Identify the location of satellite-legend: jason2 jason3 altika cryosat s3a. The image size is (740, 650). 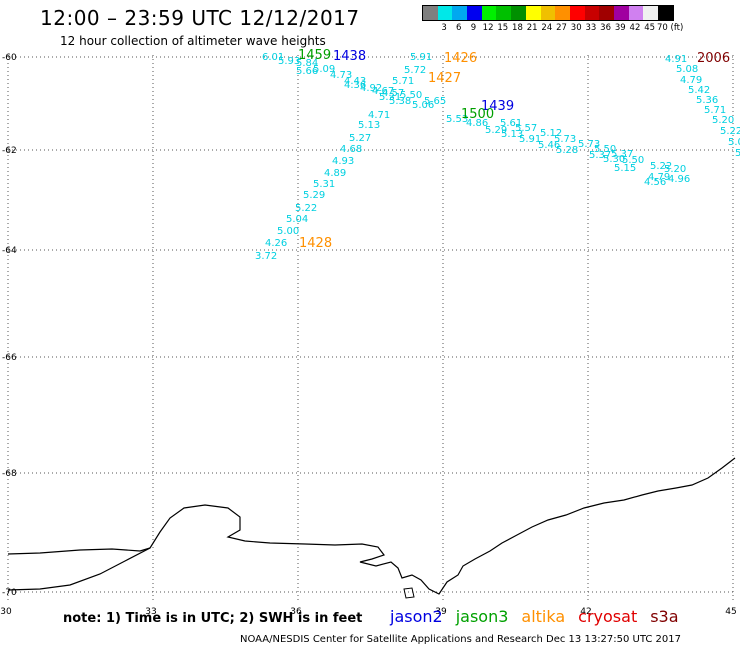
(541, 616).